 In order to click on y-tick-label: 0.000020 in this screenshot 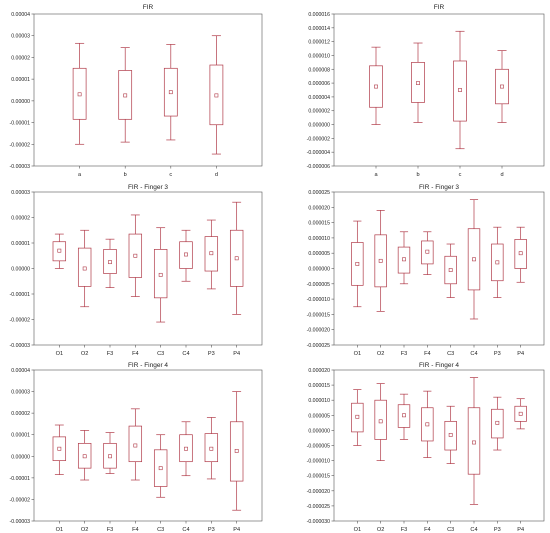, I will do `click(319, 208)`.